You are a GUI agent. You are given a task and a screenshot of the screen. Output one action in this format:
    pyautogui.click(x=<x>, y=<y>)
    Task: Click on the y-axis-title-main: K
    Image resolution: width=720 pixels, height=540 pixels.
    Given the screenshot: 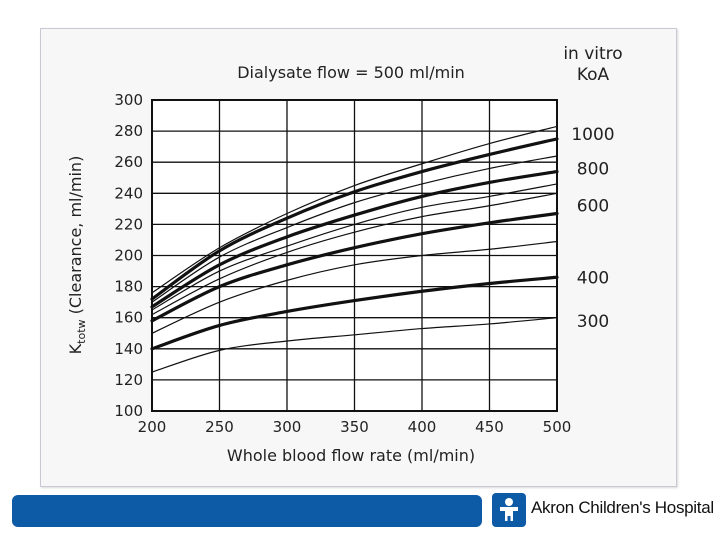 What is the action you would take?
    pyautogui.click(x=75, y=348)
    